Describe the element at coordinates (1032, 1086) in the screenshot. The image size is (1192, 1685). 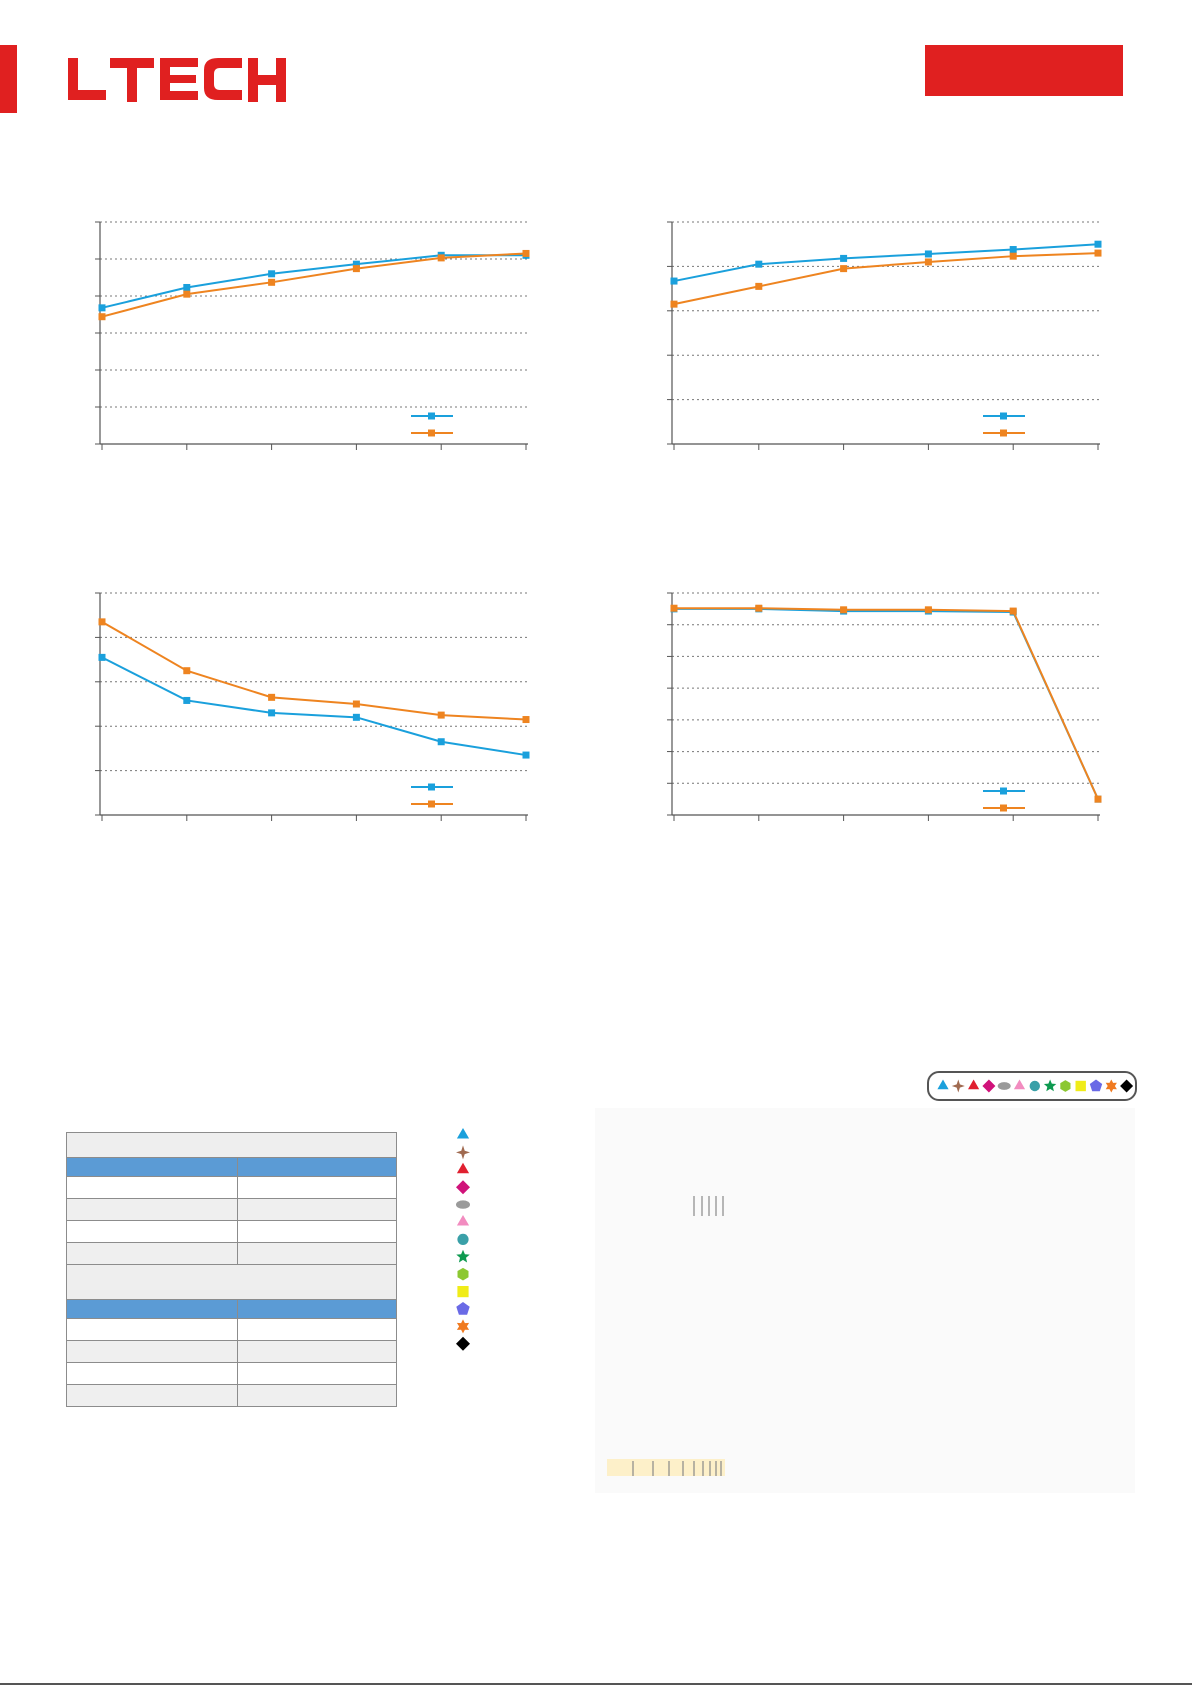
I see `color-icon-strip` at that location.